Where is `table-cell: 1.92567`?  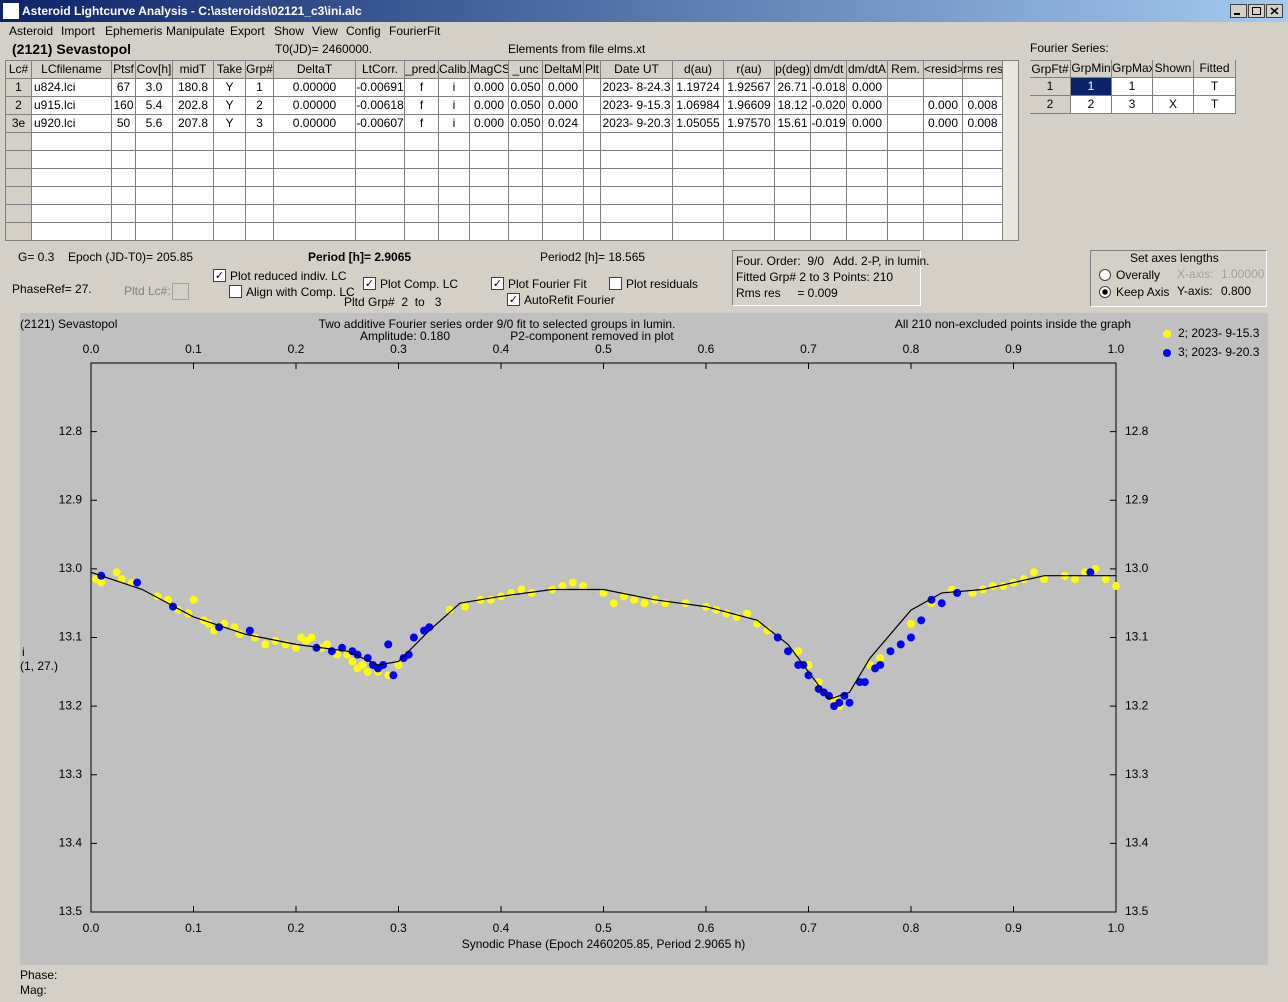 table-cell: 1.92567 is located at coordinates (749, 88).